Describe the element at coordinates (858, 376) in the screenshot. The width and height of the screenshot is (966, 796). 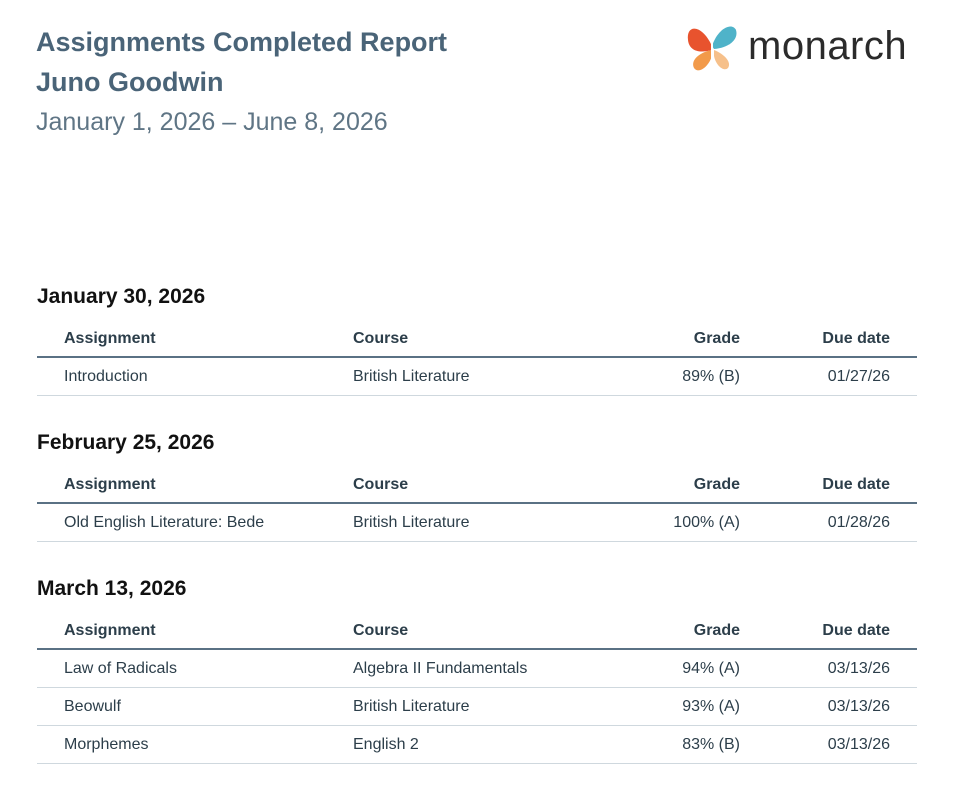
I see `due-date-cell: 01/27/26` at that location.